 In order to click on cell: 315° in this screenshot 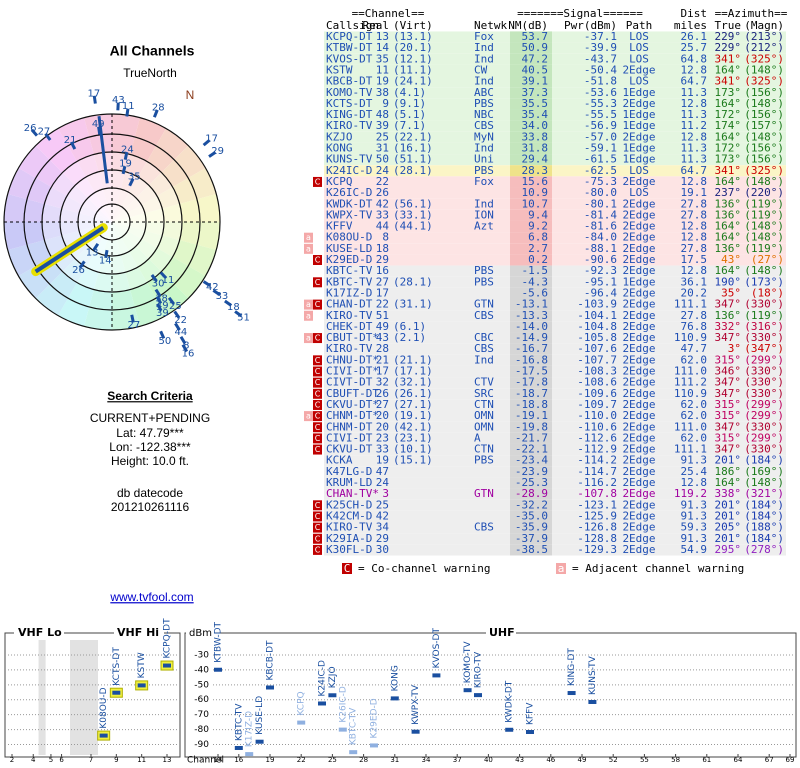, I will do `click(728, 437)`.